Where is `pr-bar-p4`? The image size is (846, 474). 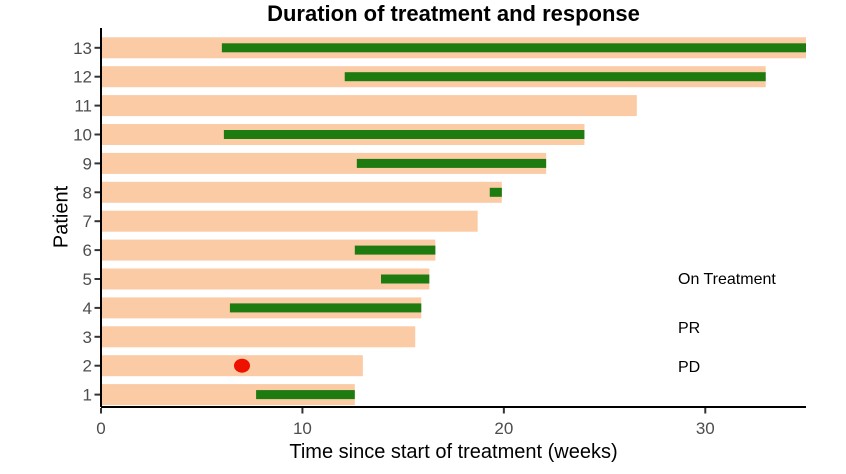 pr-bar-p4 is located at coordinates (325, 308).